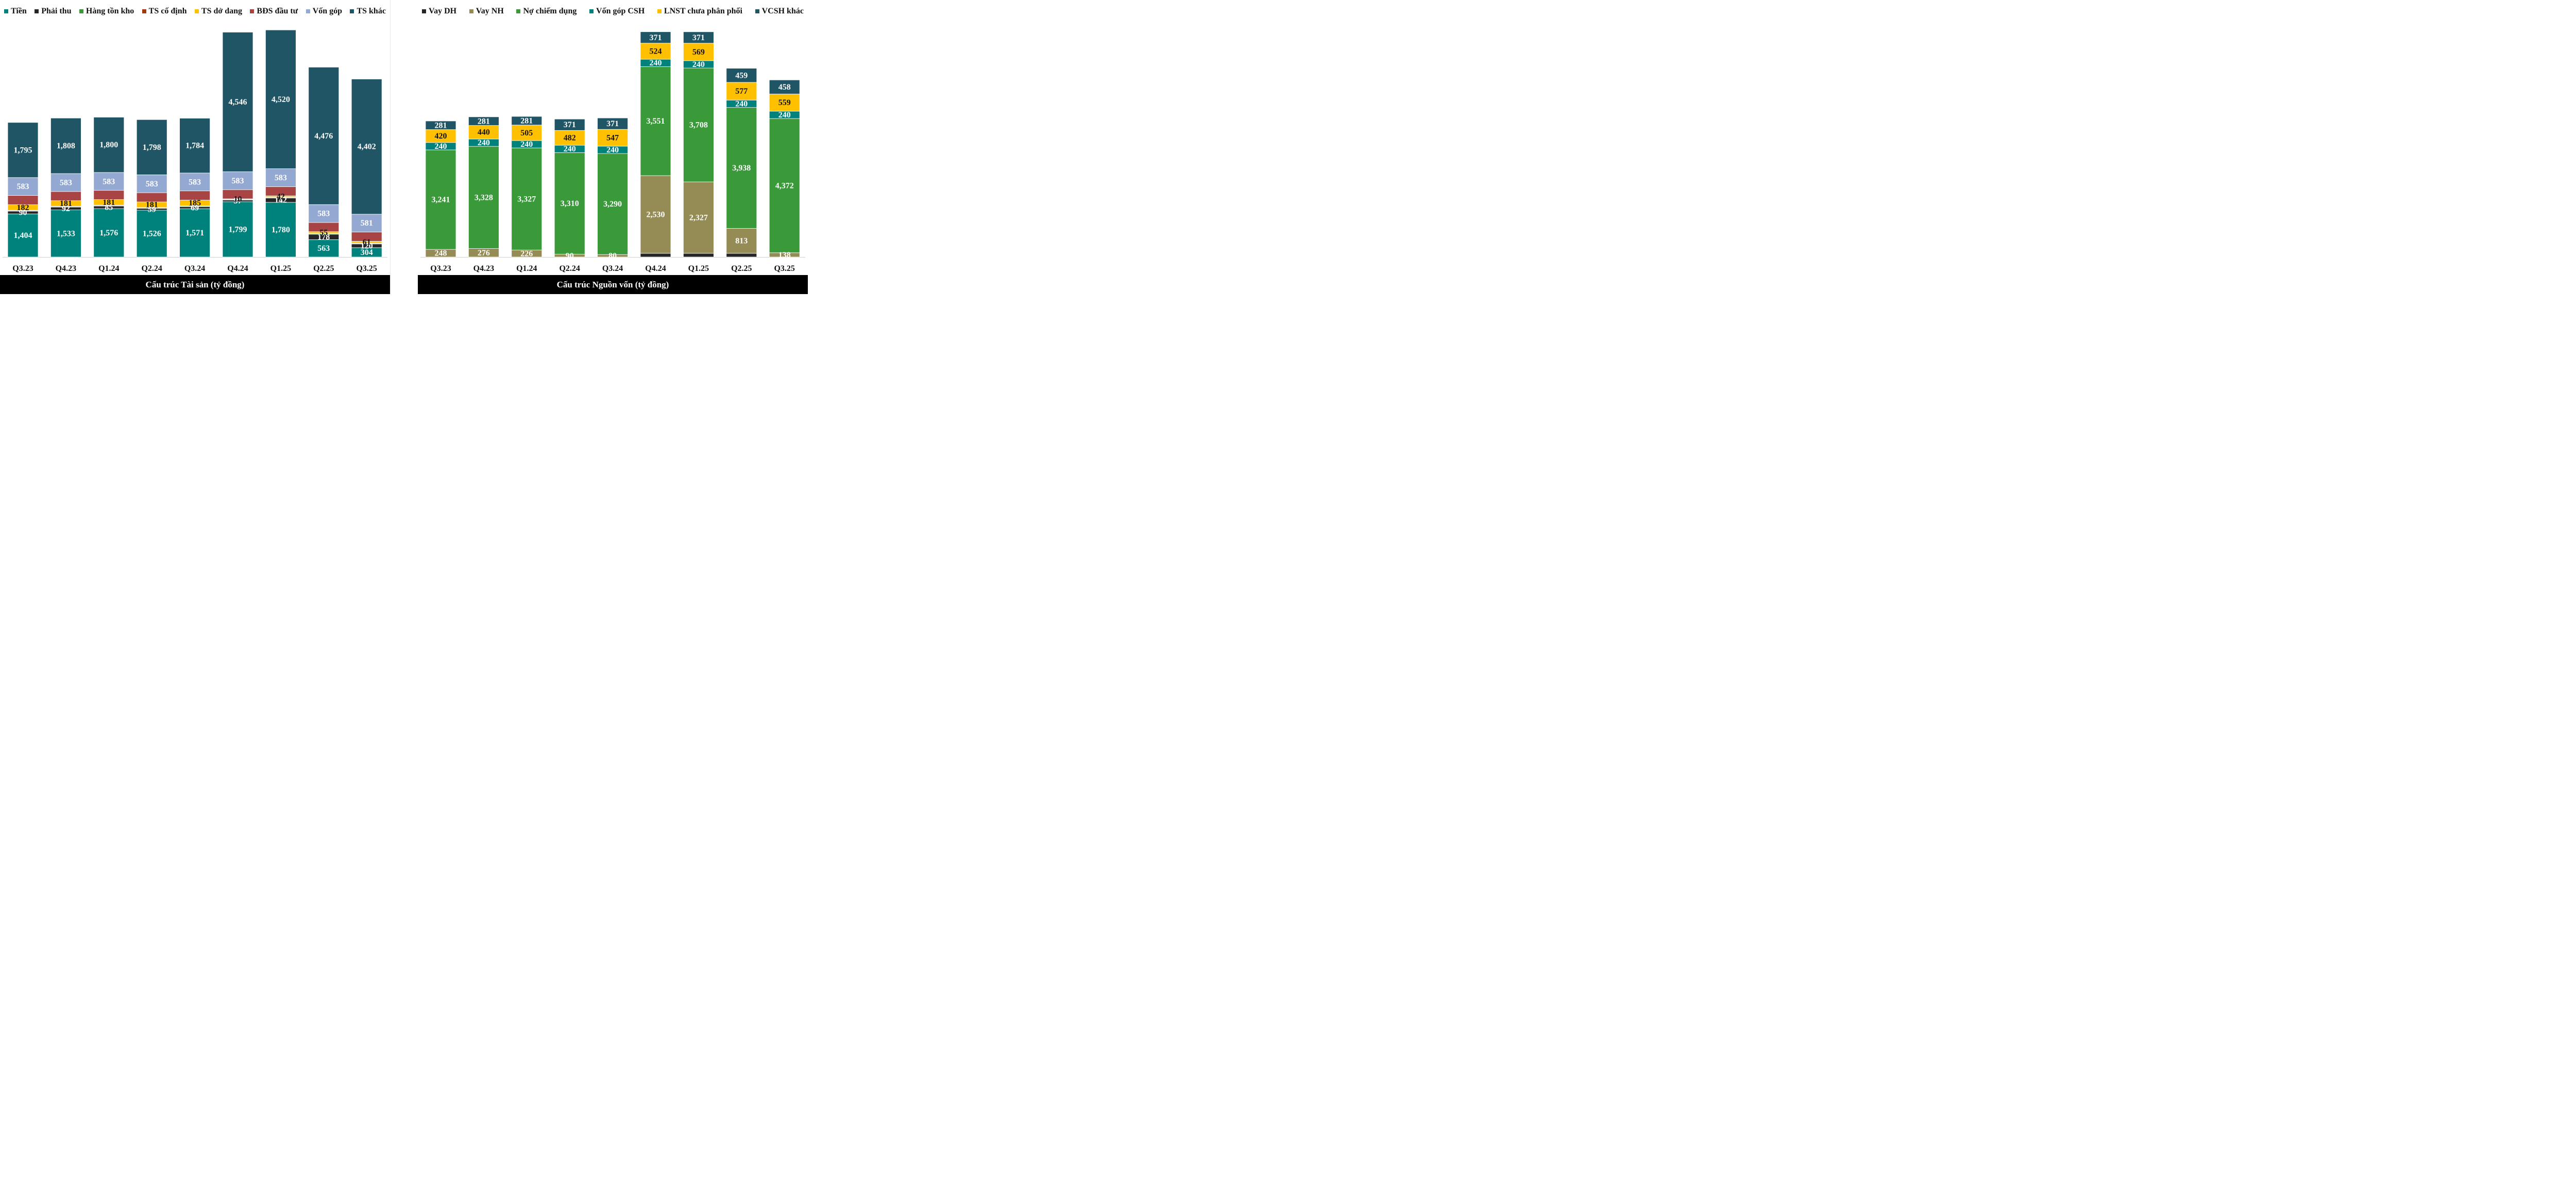 The width and height of the screenshot is (2576, 1182). What do you see at coordinates (366, 268) in the screenshot?
I see `x-tick-label: Q3.25` at bounding box center [366, 268].